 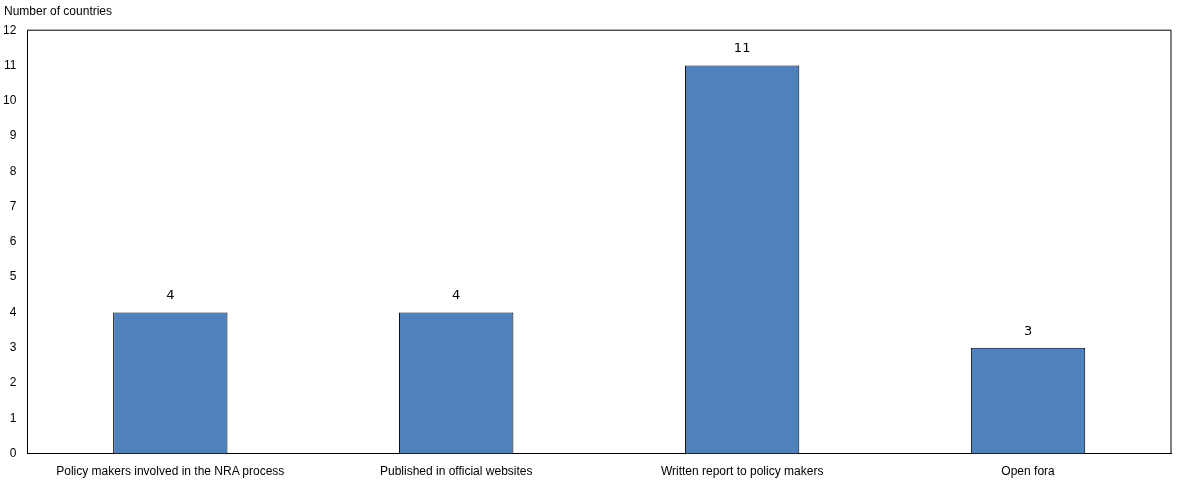 What do you see at coordinates (10, 64) in the screenshot?
I see `y-tick-label: 11` at bounding box center [10, 64].